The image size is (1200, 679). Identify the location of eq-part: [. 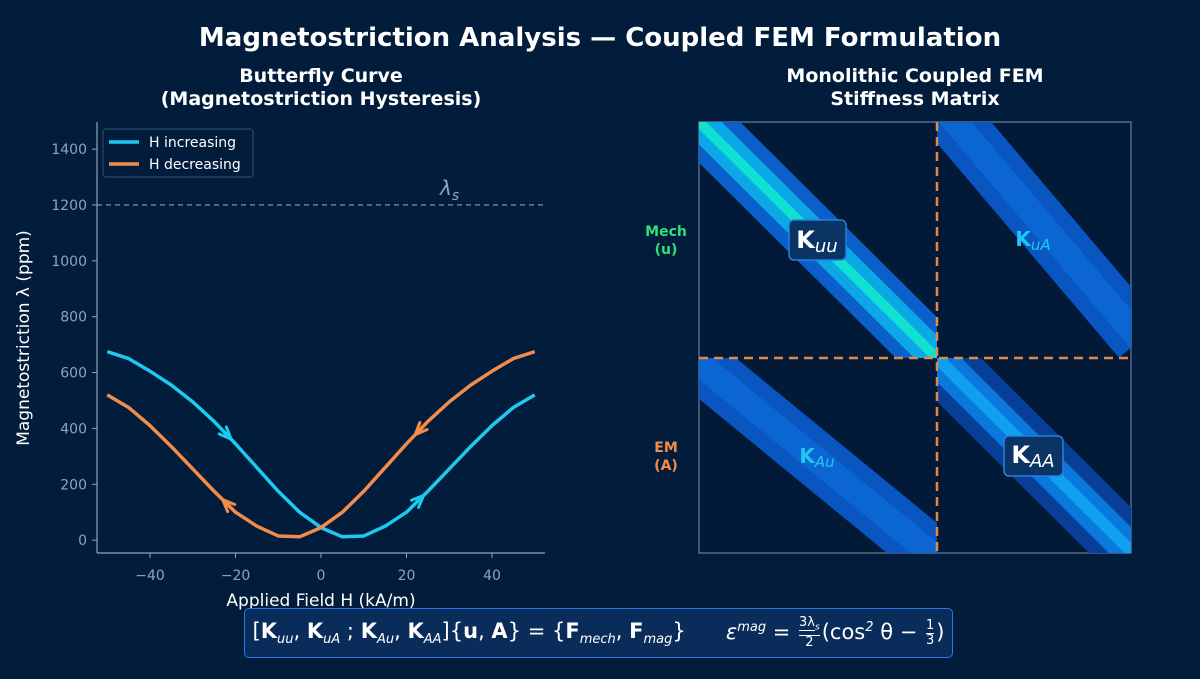
(256, 630).